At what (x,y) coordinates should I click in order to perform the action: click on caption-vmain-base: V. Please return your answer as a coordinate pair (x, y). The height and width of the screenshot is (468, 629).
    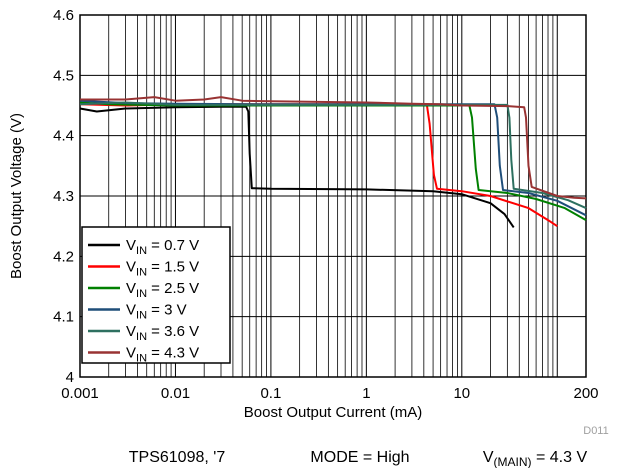
    Looking at the image, I should click on (488, 457).